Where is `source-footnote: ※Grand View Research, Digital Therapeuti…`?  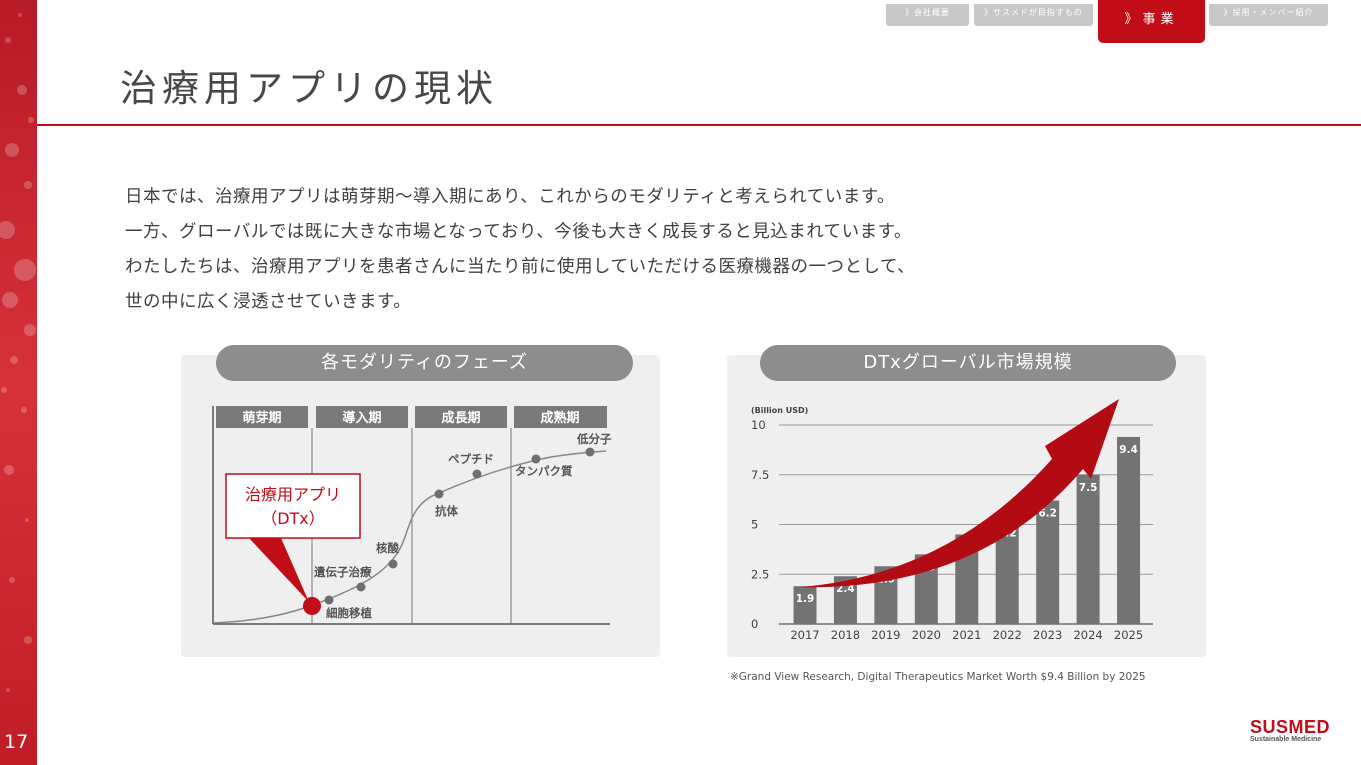
source-footnote: ※Grand View Research, Digital Therapeuti… is located at coordinates (938, 677).